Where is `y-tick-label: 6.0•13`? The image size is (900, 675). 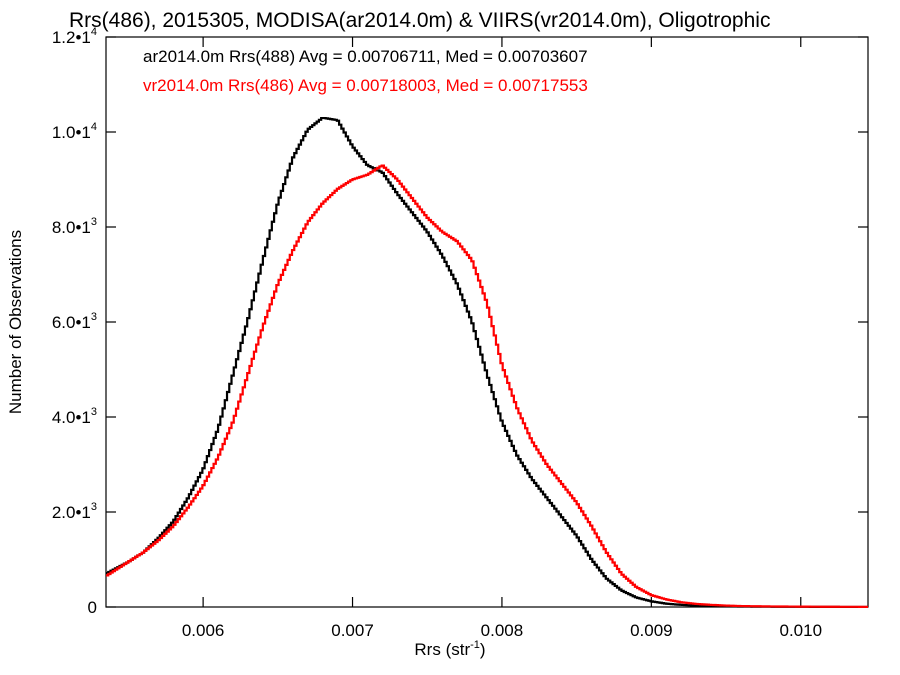
y-tick-label: 6.0•13 is located at coordinates (74, 321).